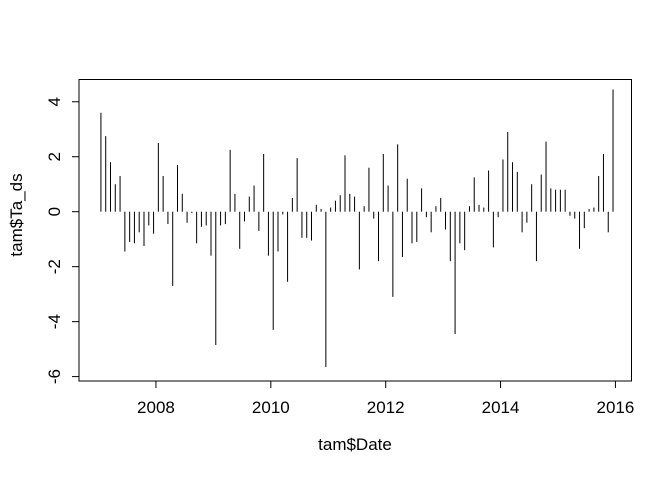 The width and height of the screenshot is (672, 480). What do you see at coordinates (355, 444) in the screenshot?
I see `x-axis-title: tam$Date` at bounding box center [355, 444].